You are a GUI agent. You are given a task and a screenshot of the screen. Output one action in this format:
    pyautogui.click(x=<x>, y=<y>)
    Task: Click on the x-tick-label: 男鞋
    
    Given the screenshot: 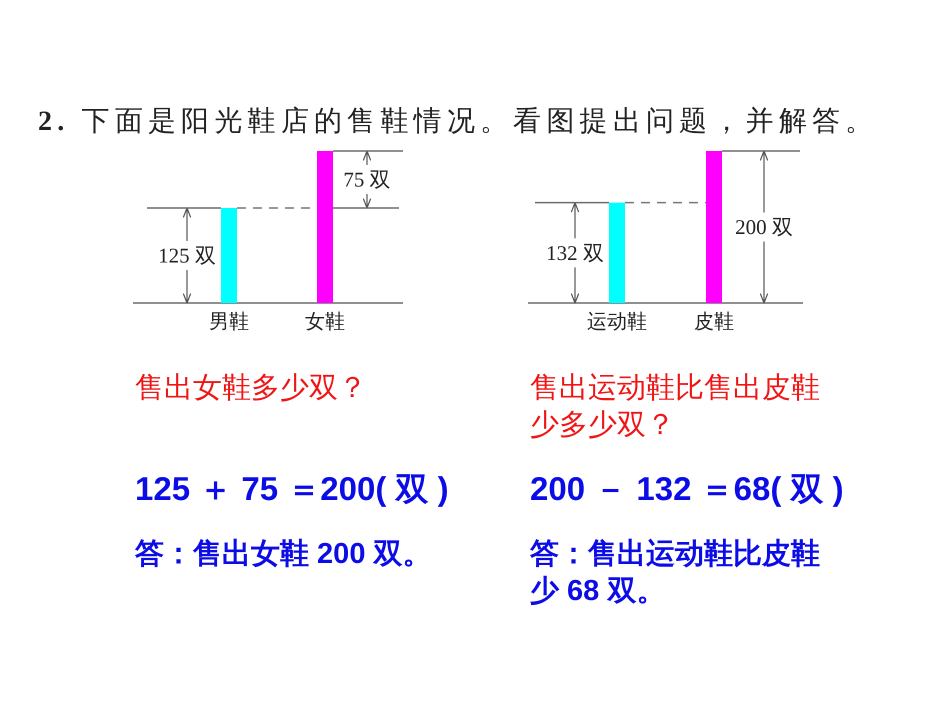 What is the action you would take?
    pyautogui.click(x=229, y=322)
    